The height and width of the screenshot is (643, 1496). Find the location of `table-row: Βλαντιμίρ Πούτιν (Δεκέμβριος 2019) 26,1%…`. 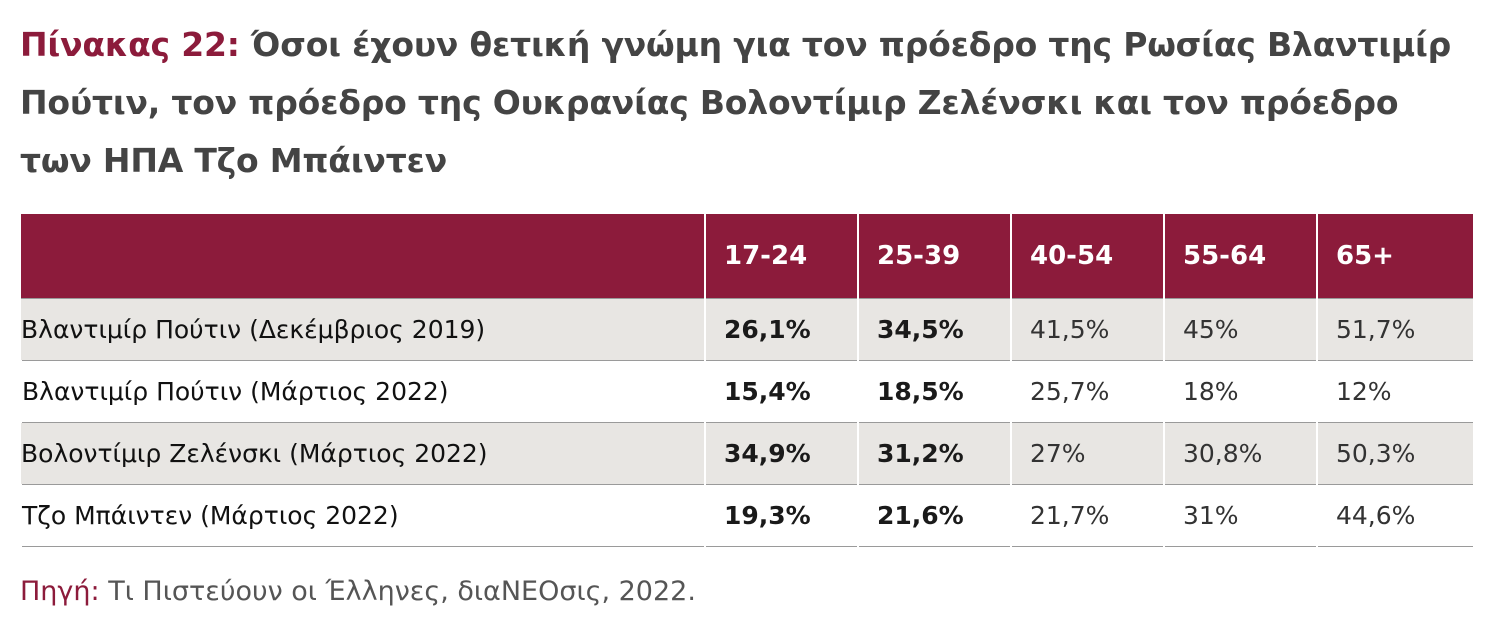

table-row: Βλαντιμίρ Πούτιν (Δεκέμβριος 2019) 26,1%… is located at coordinates (747, 329).